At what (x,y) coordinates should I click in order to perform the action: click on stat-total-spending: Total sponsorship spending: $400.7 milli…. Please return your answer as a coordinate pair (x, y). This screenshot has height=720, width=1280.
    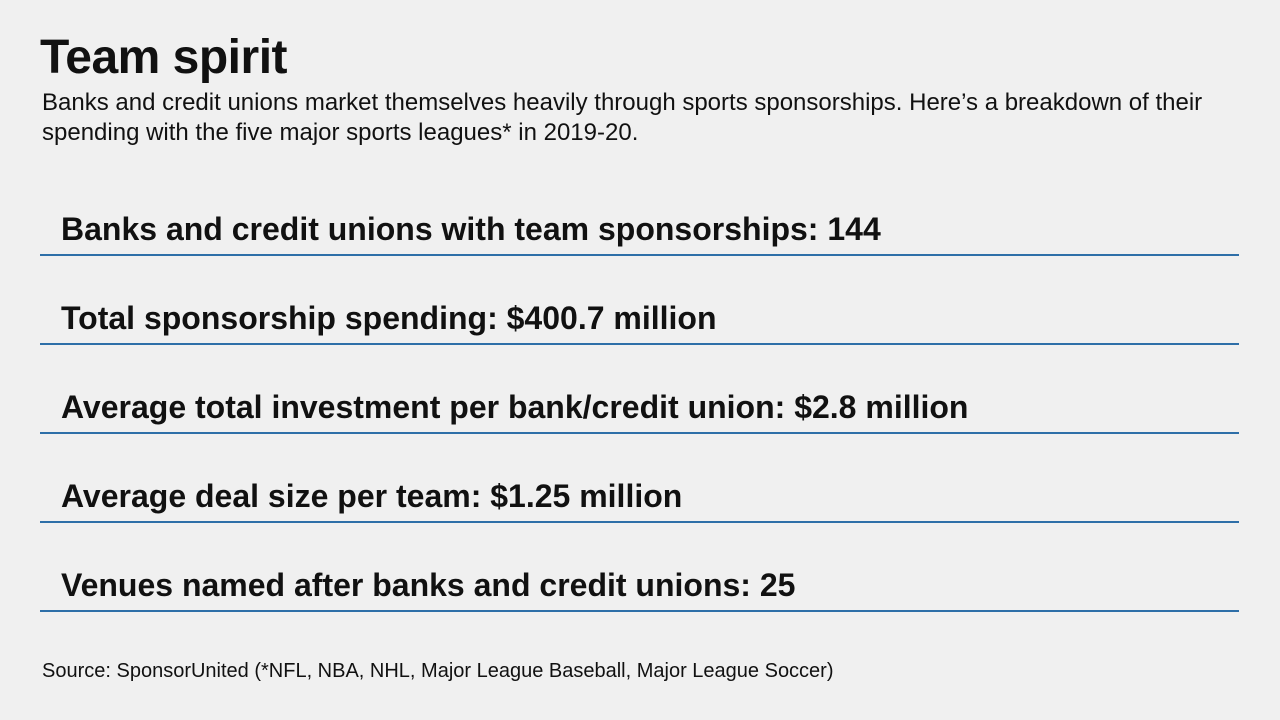
    Looking at the image, I should click on (389, 318).